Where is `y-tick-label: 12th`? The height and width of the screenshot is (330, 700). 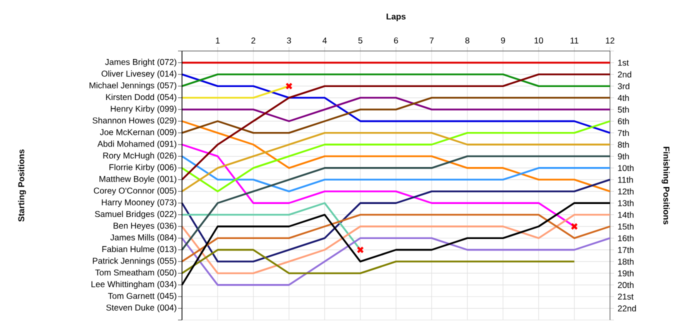
y-tick-label: 12th is located at coordinates (626, 191).